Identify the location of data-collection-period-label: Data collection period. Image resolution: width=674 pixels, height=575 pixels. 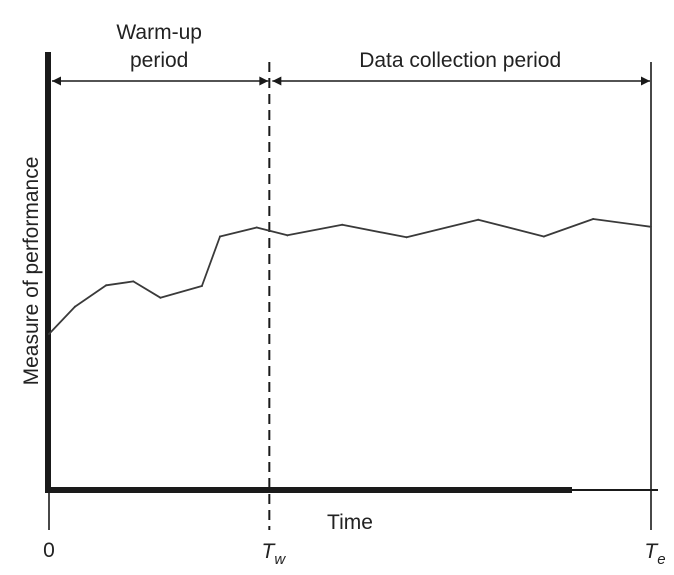
(460, 60).